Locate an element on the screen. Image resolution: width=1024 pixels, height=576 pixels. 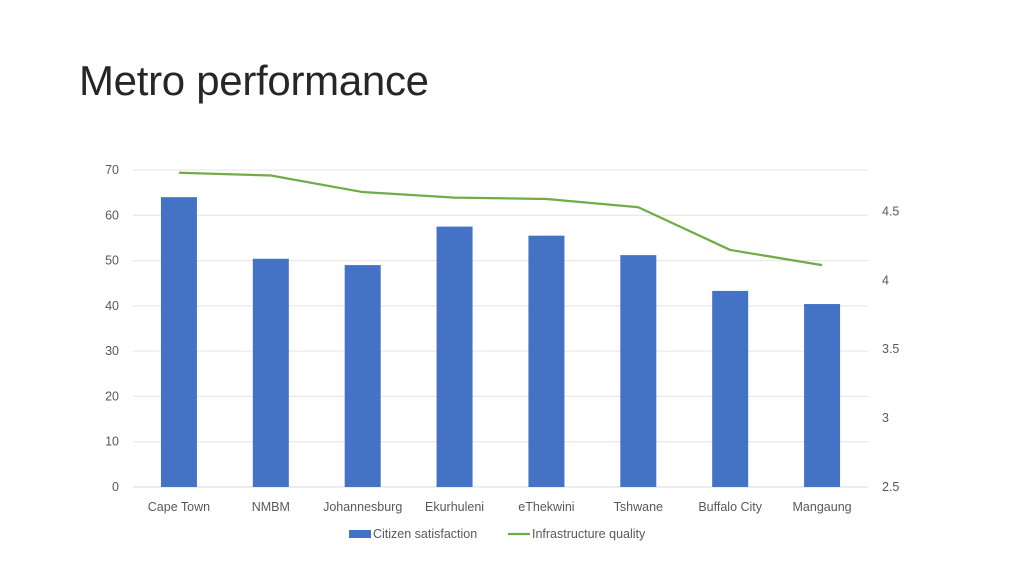
slide-title: Metro performance is located at coordinates (254, 80).